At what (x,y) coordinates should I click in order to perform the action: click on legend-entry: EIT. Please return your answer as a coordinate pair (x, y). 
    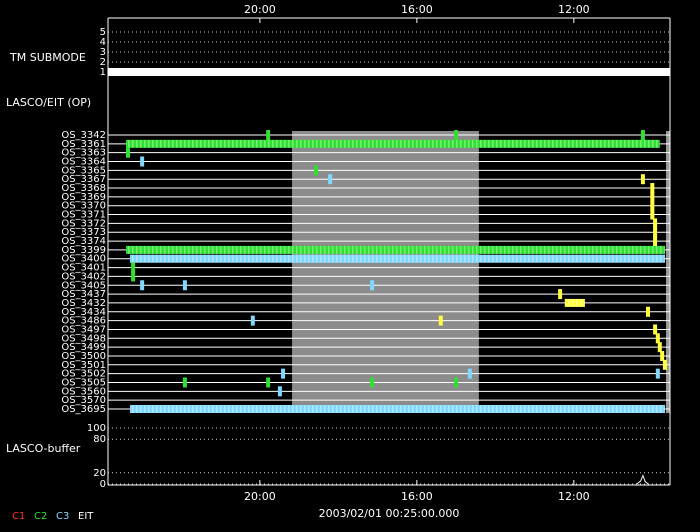
    Looking at the image, I should click on (86, 516).